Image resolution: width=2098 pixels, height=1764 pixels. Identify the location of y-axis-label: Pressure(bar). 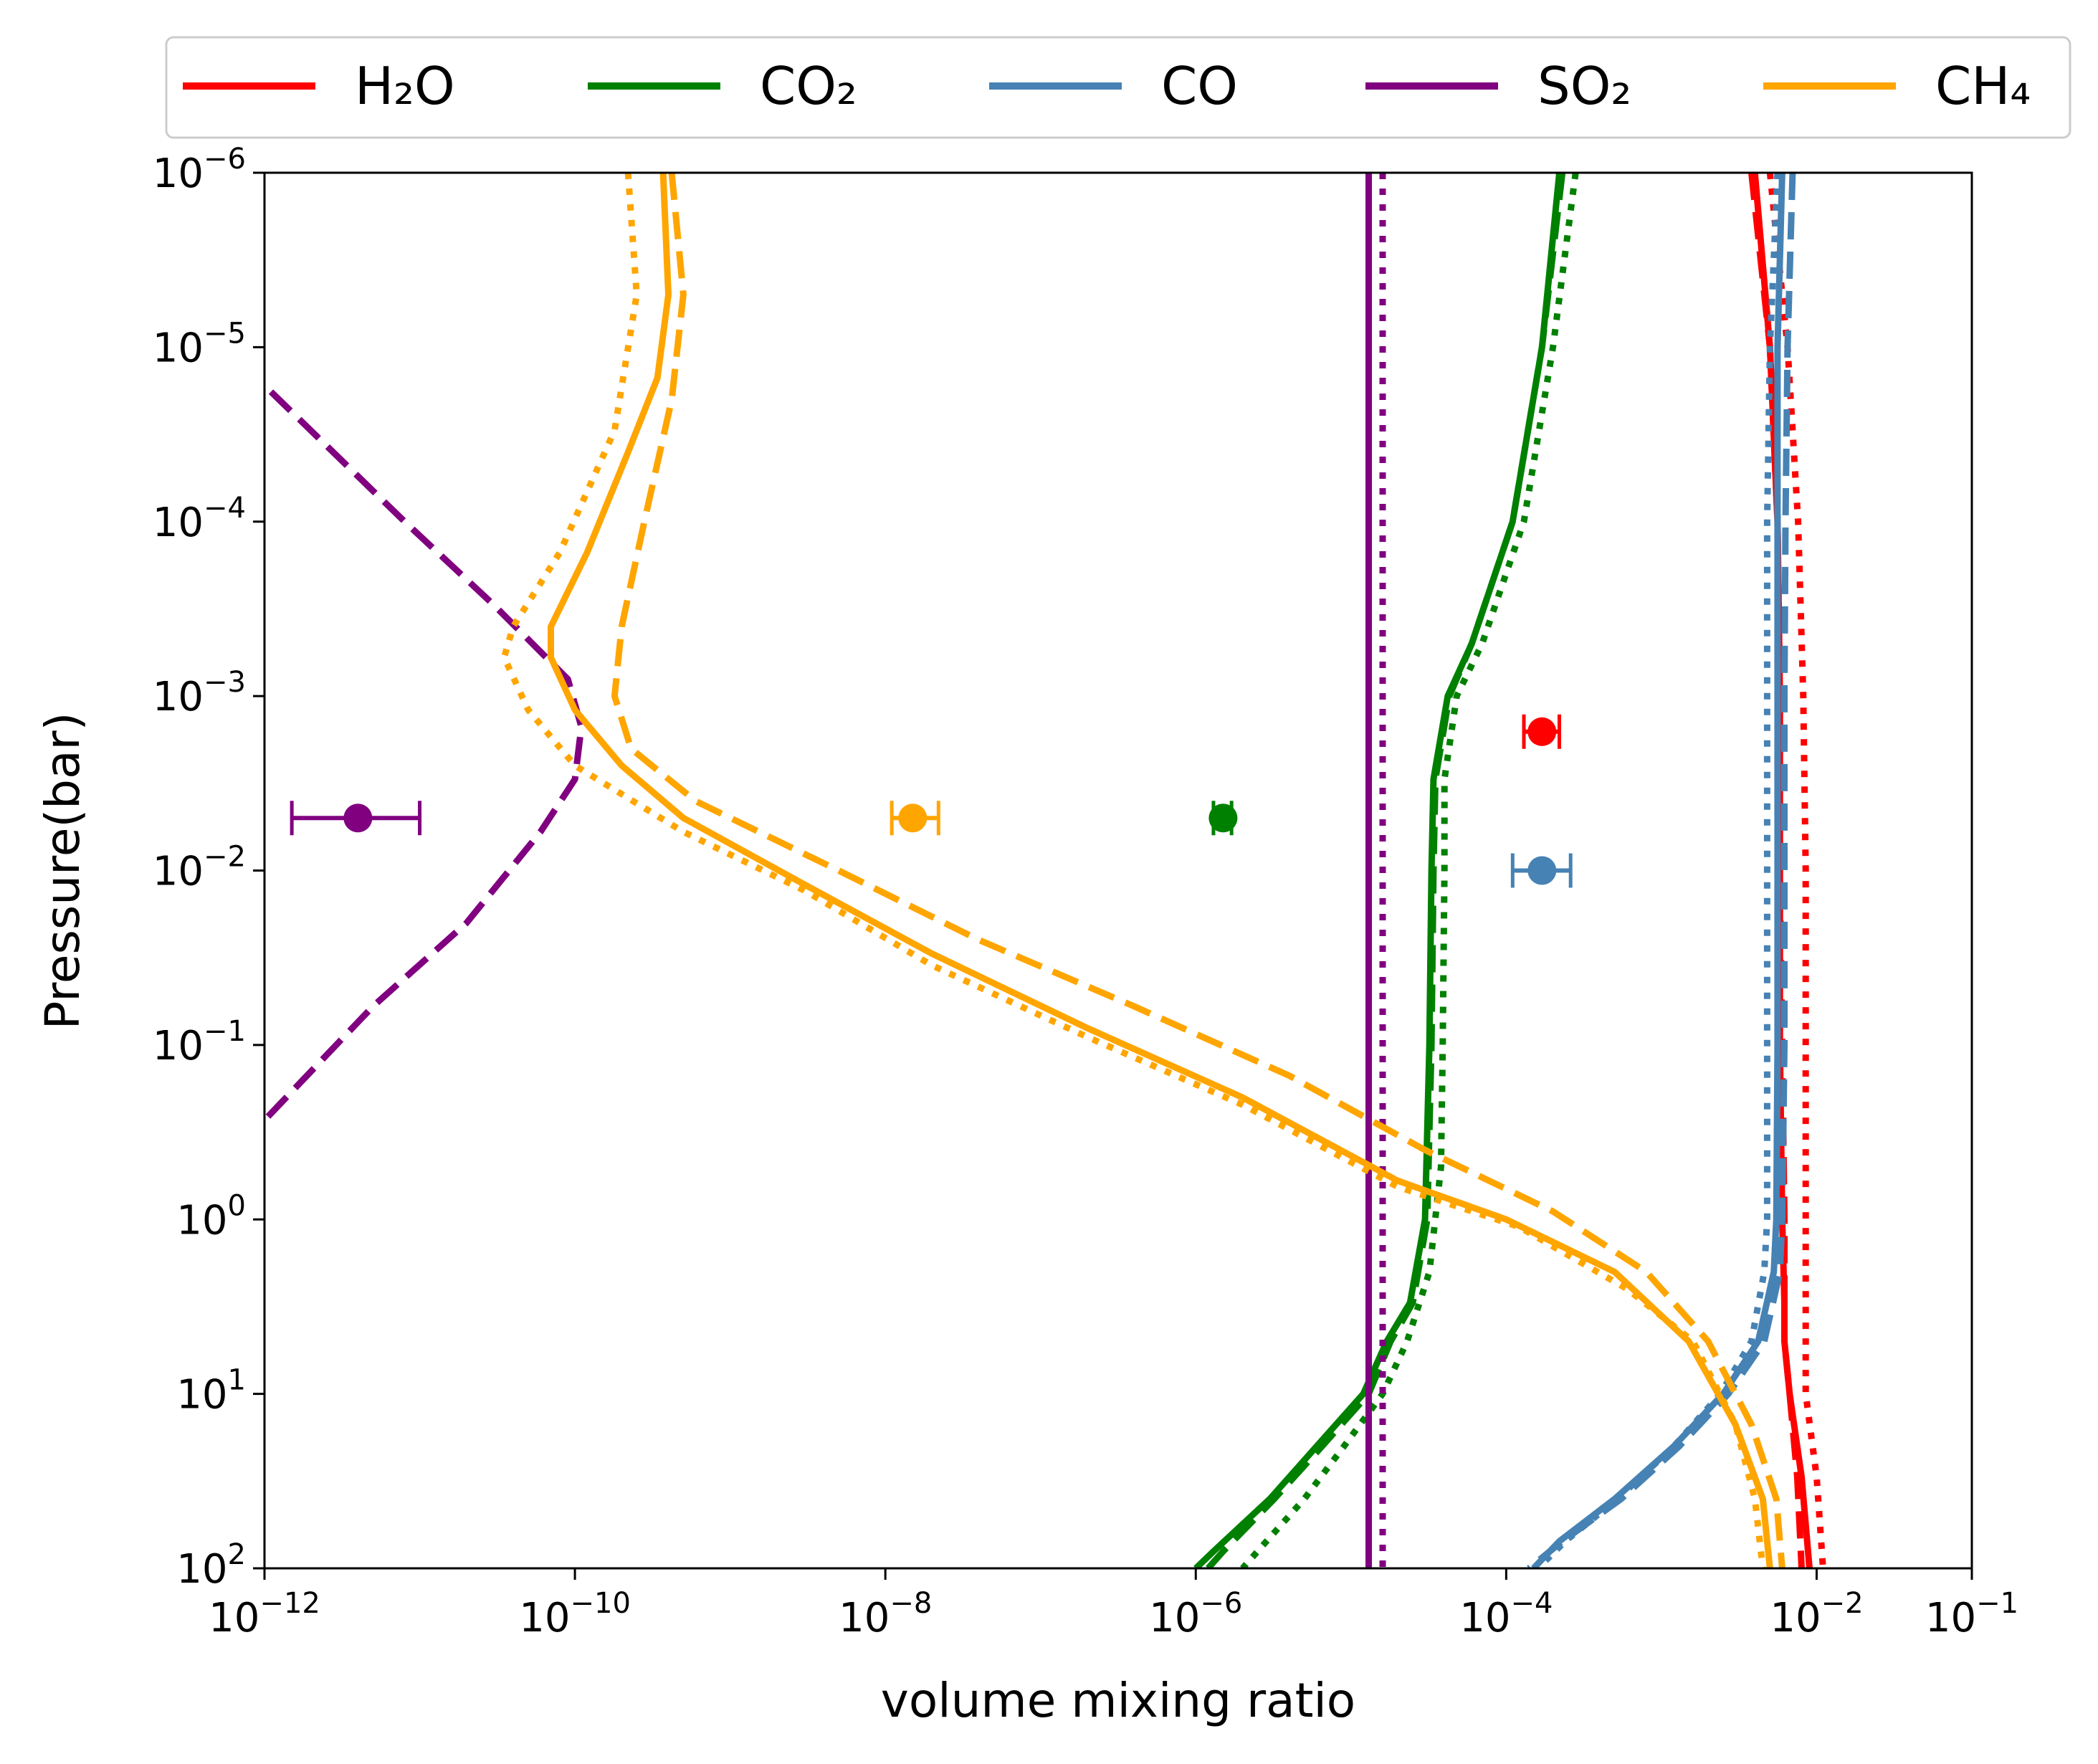
(62, 871).